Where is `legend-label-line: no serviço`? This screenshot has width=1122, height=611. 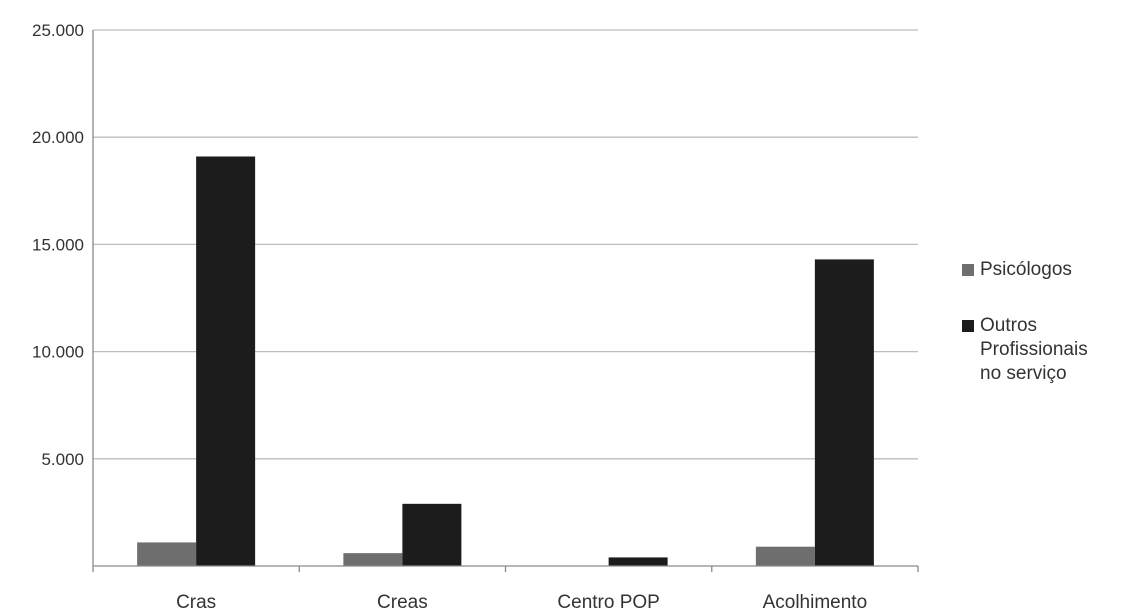 legend-label-line: no serviço is located at coordinates (1023, 373).